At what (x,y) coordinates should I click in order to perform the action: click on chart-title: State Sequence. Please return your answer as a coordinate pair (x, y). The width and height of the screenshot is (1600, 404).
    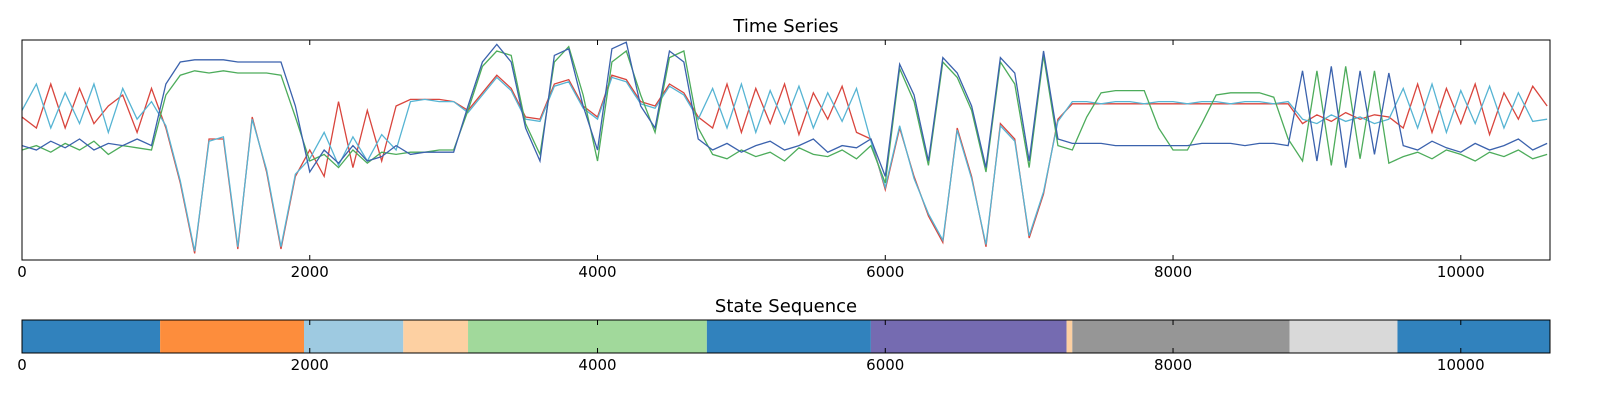
    Looking at the image, I should click on (786, 306).